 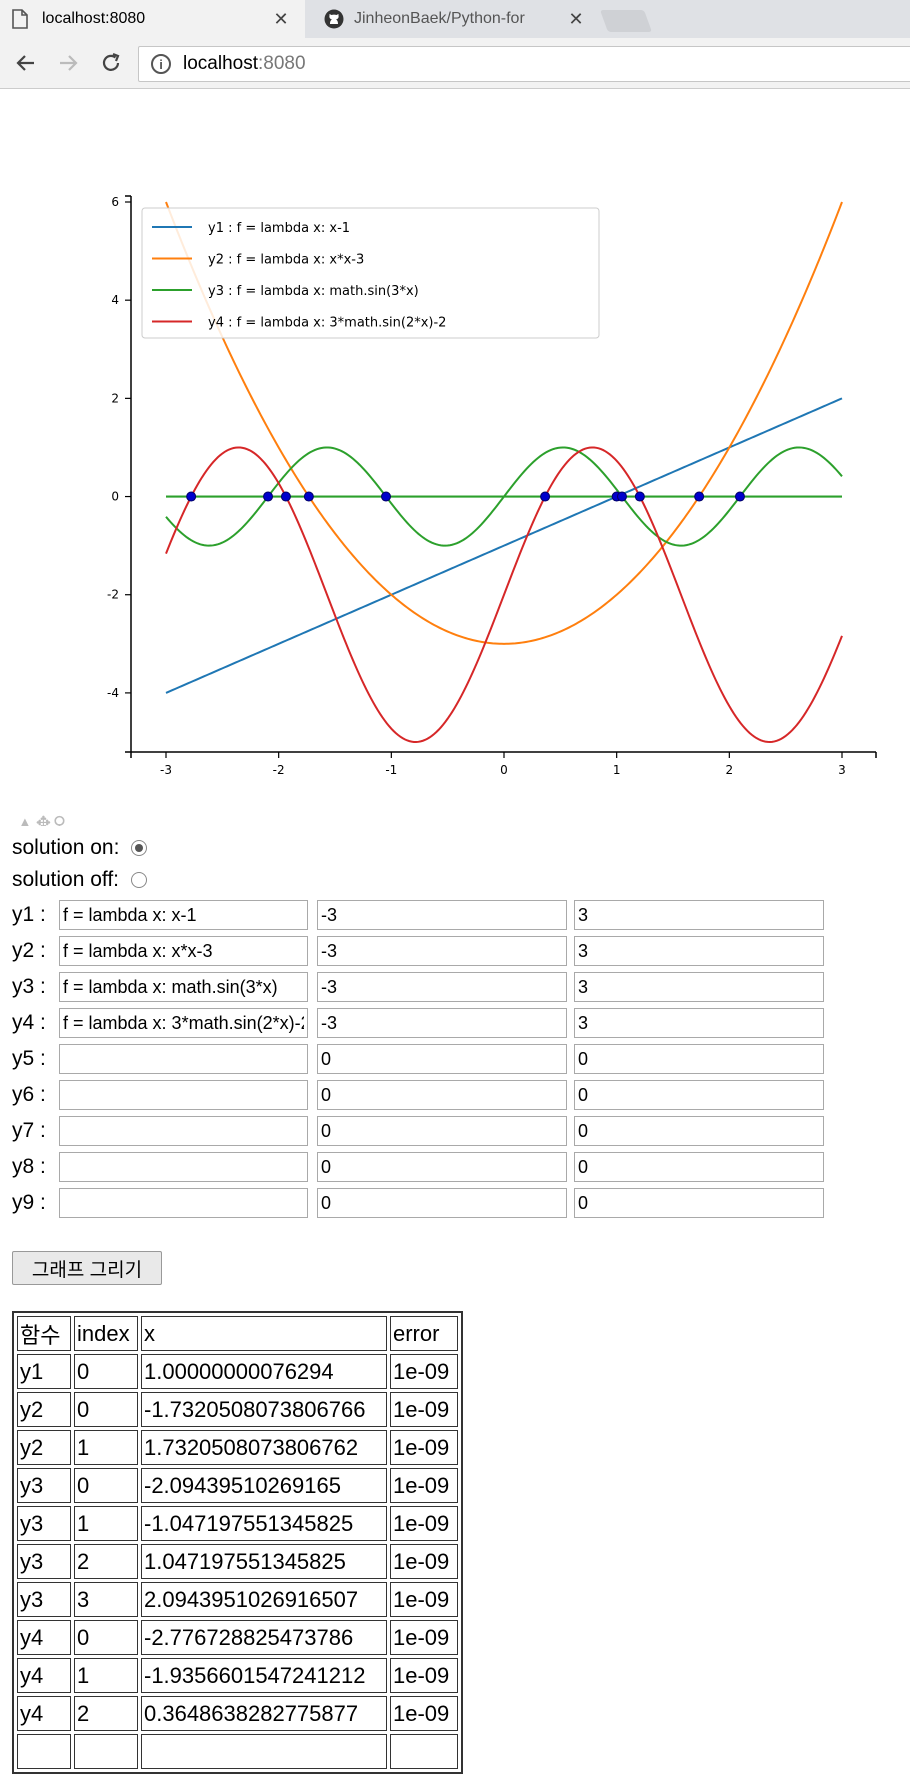 I want to click on draw-graph-button: 그래프 그리기, so click(x=87, y=1268).